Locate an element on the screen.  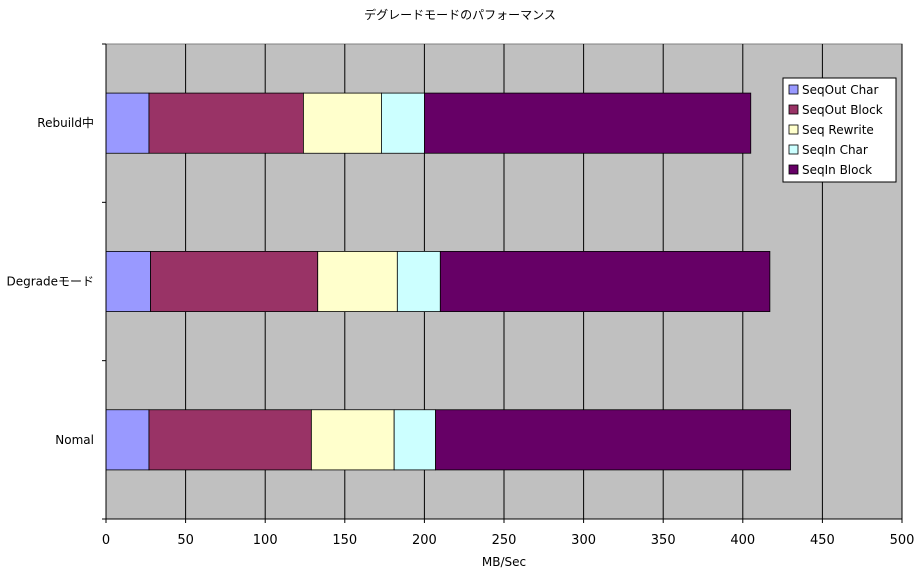
legend-box is located at coordinates (839, 130).